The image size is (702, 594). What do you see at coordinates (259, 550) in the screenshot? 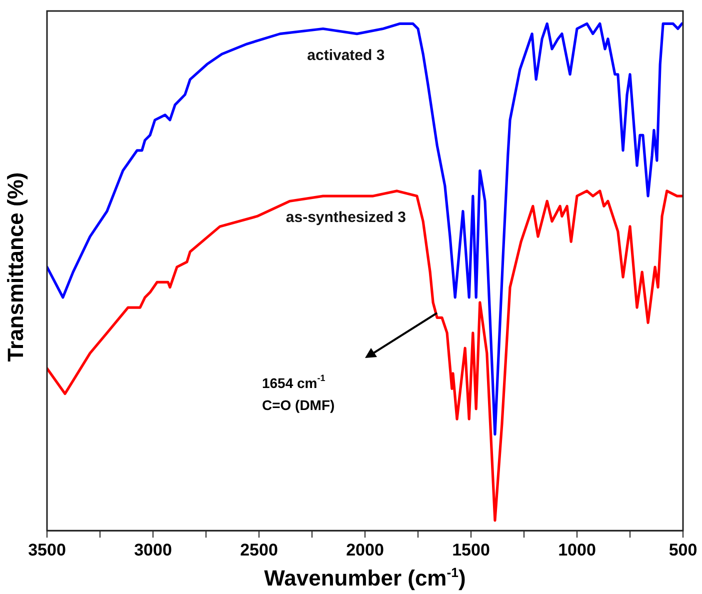
I see `x-tick-label: 2500` at bounding box center [259, 550].